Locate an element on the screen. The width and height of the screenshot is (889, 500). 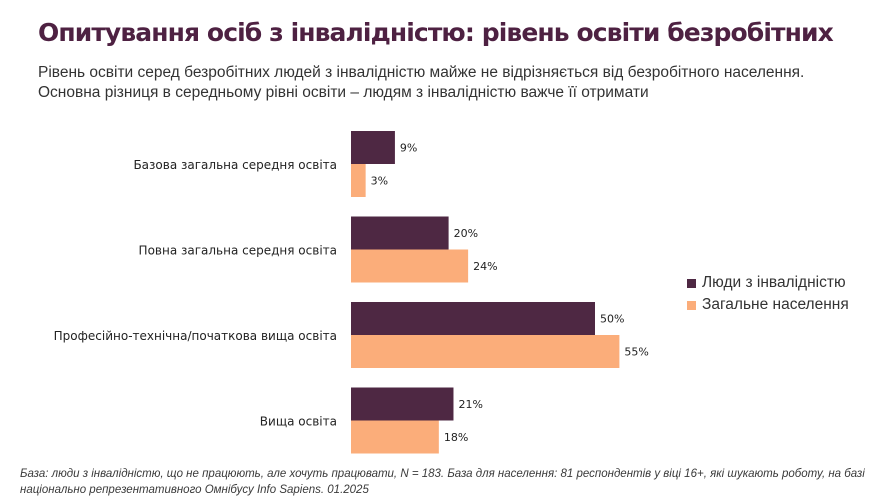
data-label: 9% is located at coordinates (408, 148).